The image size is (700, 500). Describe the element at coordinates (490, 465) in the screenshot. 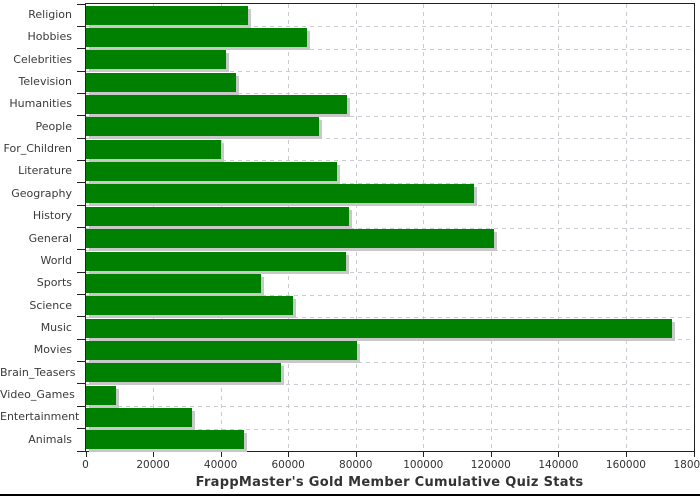

I see `x-tick-label: 120000` at that location.